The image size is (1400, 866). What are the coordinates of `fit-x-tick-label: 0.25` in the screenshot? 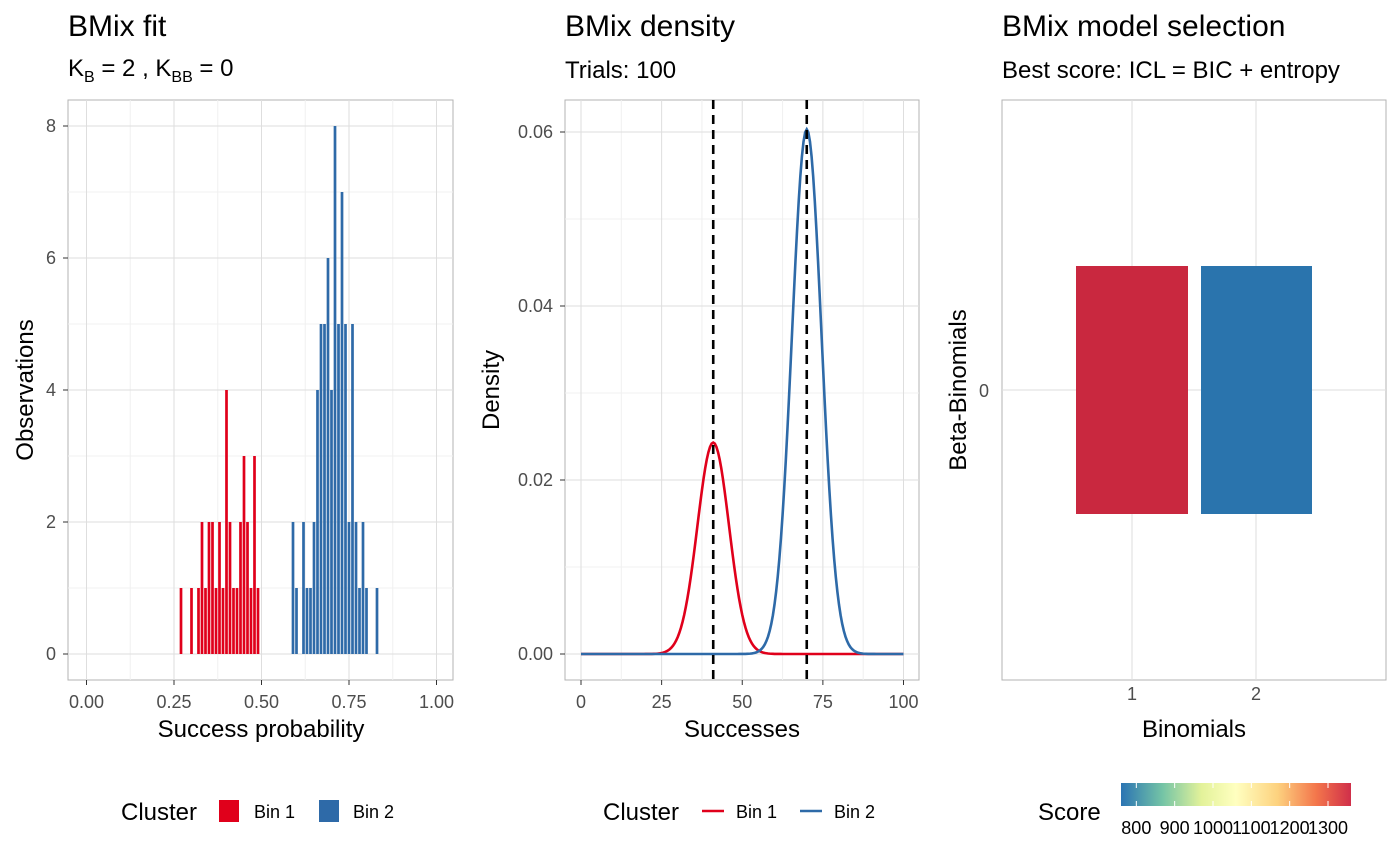 It's located at (173, 702).